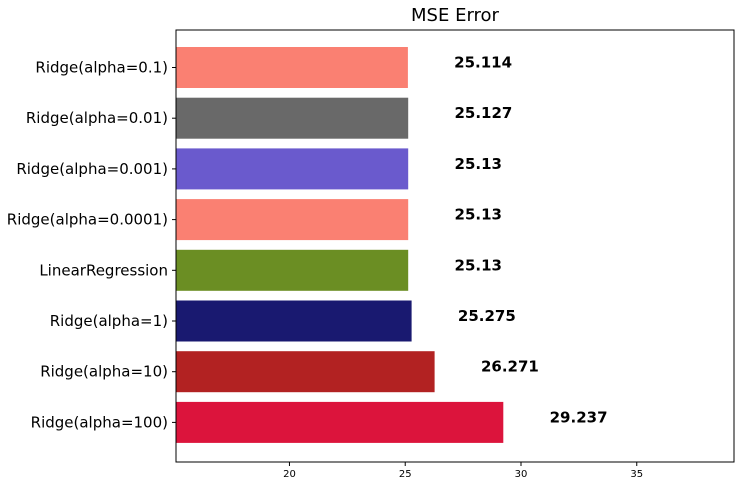 This screenshot has height=486, width=741. What do you see at coordinates (579, 417) in the screenshot?
I see `value-label: 29.237` at bounding box center [579, 417].